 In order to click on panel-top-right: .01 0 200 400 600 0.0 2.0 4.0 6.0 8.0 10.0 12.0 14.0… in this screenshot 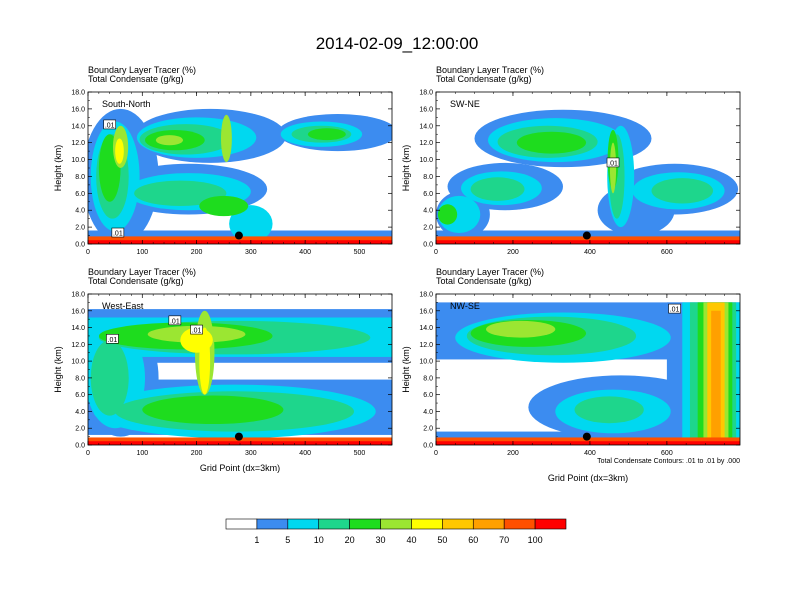, I will do `click(571, 160)`.